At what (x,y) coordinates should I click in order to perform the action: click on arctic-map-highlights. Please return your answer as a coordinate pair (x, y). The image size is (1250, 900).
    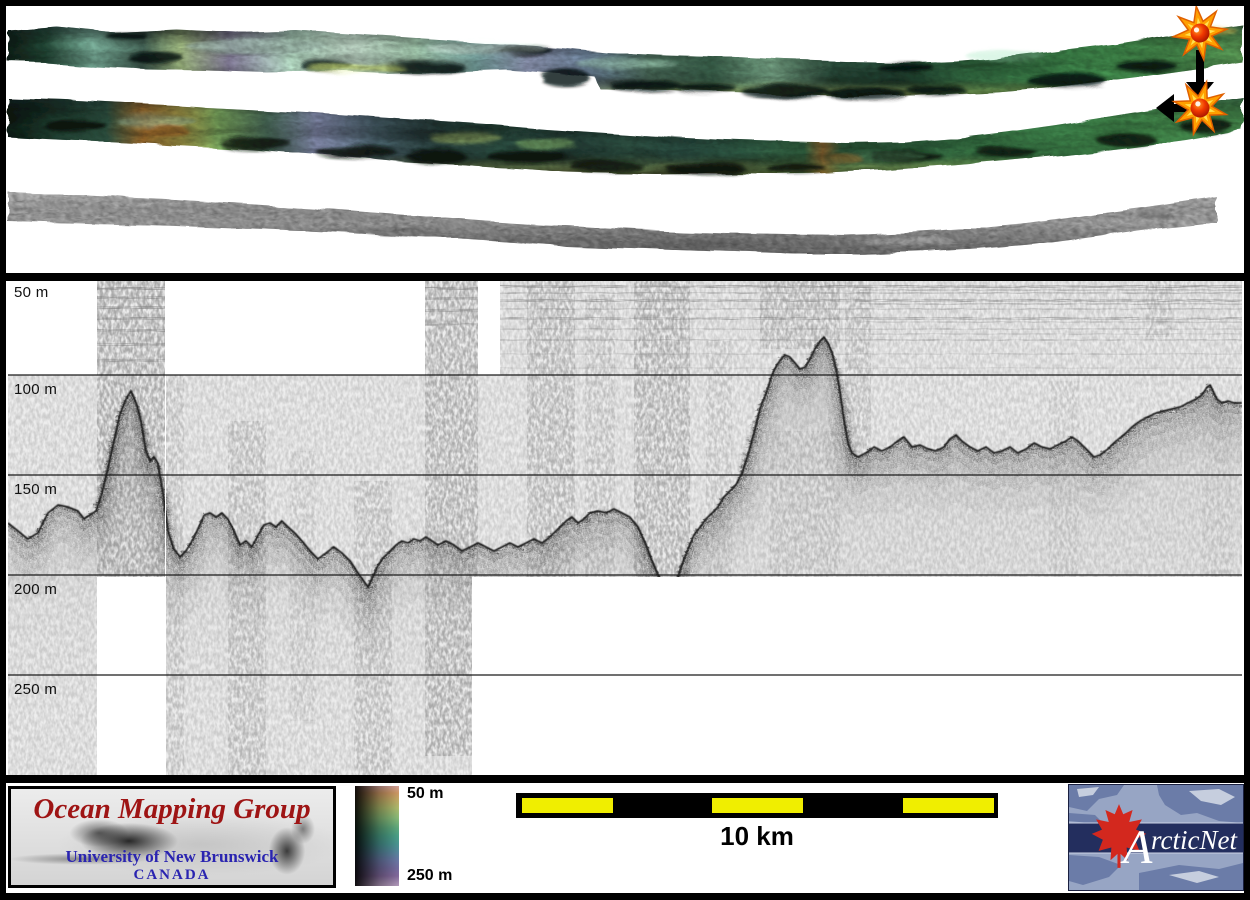
    Looking at the image, I should click on (1156, 835).